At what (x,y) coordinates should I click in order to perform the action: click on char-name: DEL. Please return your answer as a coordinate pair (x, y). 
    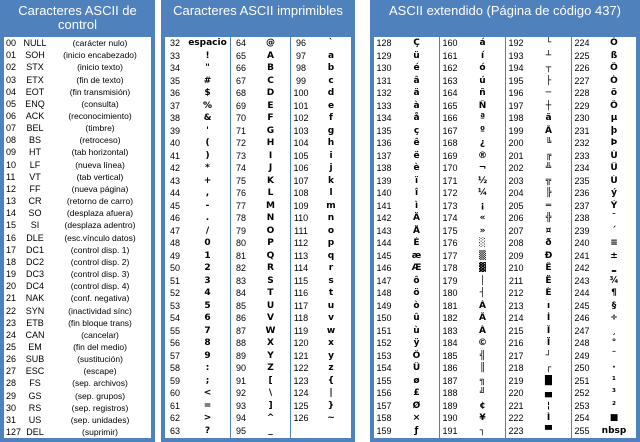
    Looking at the image, I should click on (35, 432).